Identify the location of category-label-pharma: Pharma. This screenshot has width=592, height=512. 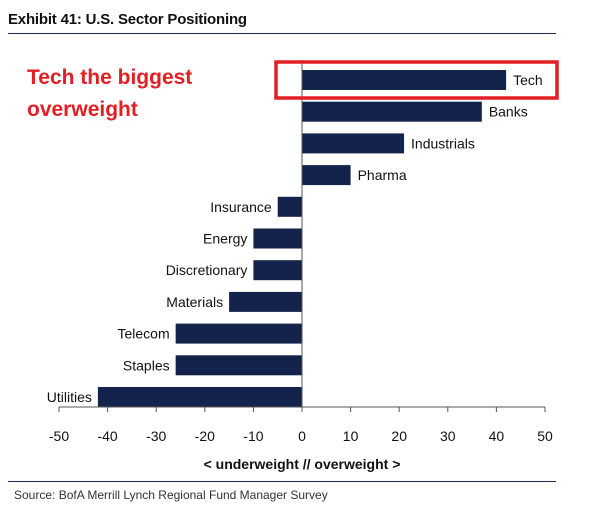
(382, 175).